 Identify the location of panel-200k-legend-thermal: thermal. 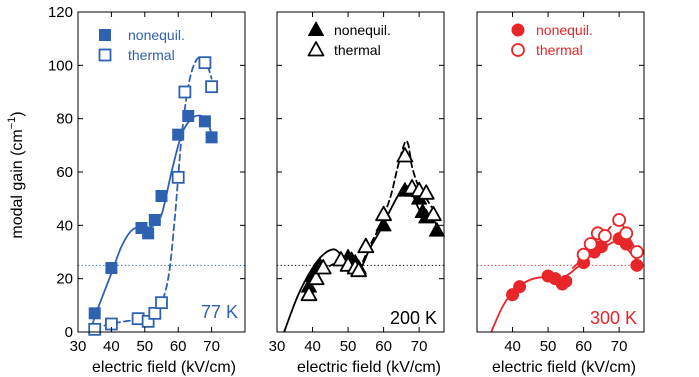
(357, 50).